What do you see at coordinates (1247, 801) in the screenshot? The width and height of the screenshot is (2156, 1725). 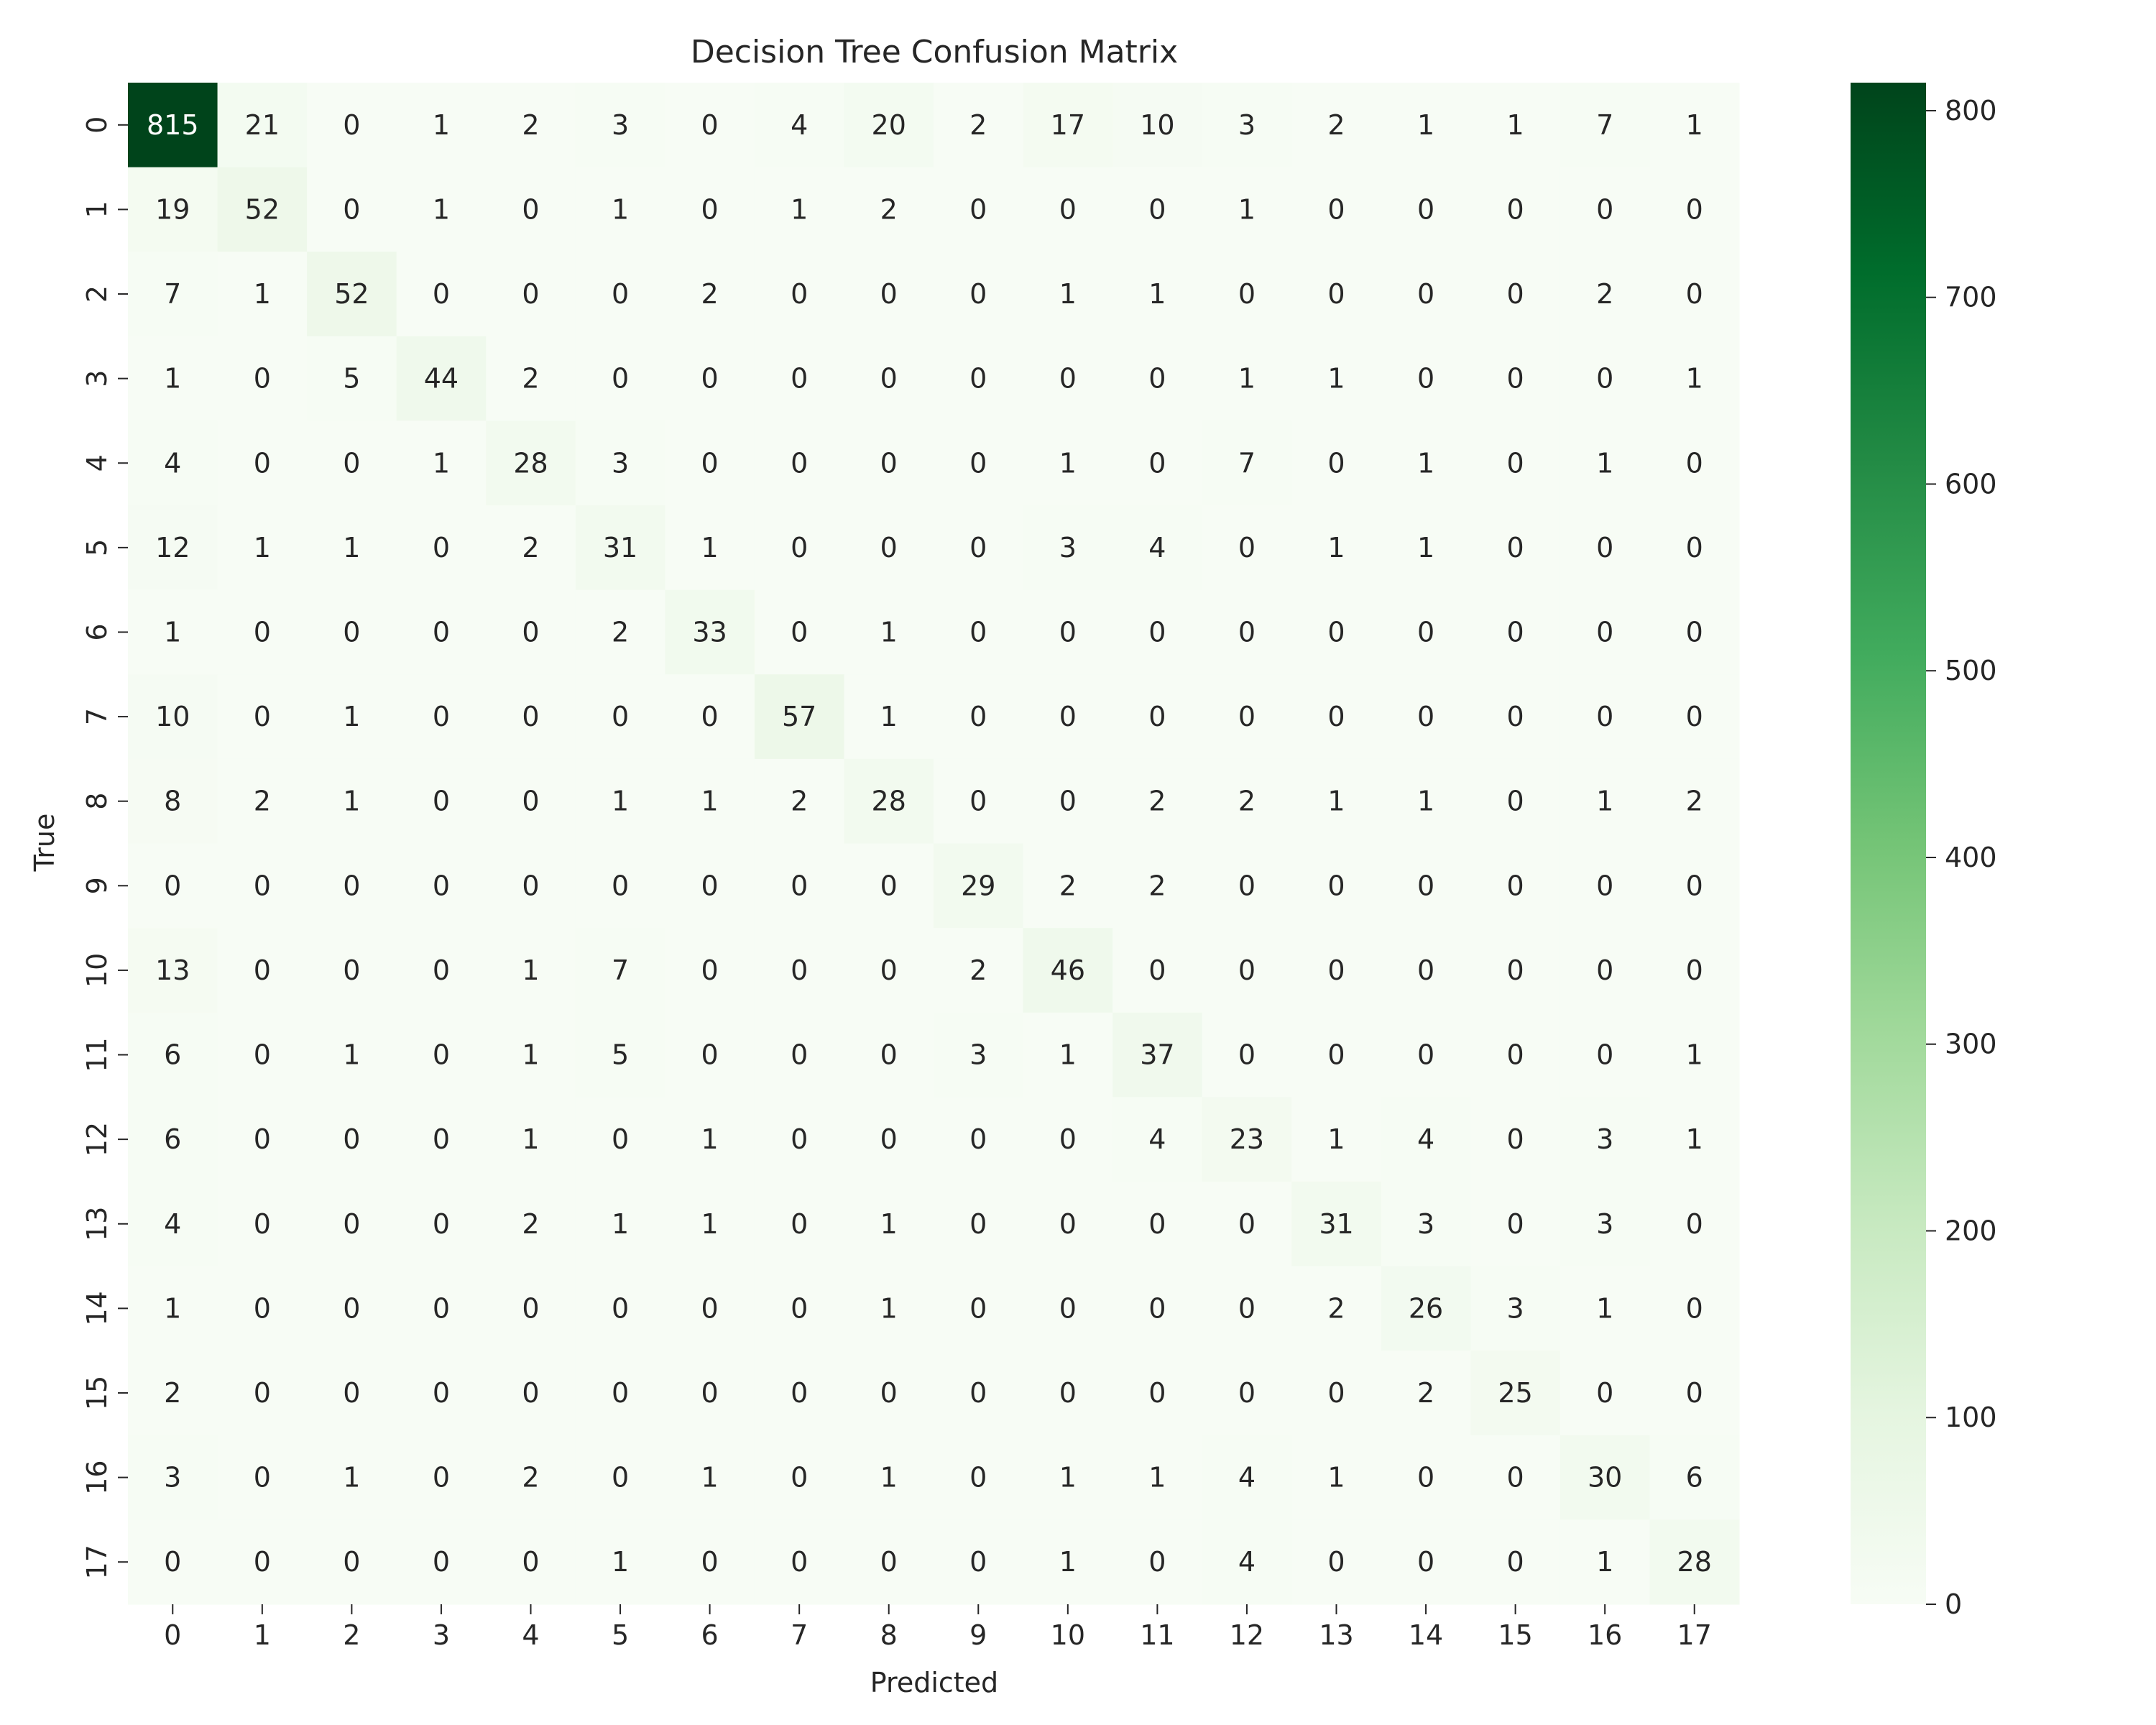 I see `cell-label-8-12: 2` at bounding box center [1247, 801].